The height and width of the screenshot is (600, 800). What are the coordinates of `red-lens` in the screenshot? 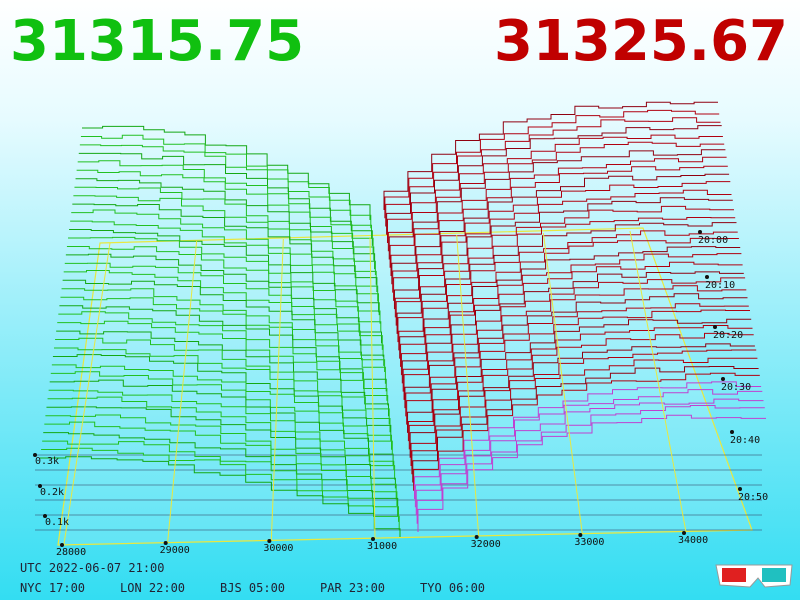 It's located at (734, 575).